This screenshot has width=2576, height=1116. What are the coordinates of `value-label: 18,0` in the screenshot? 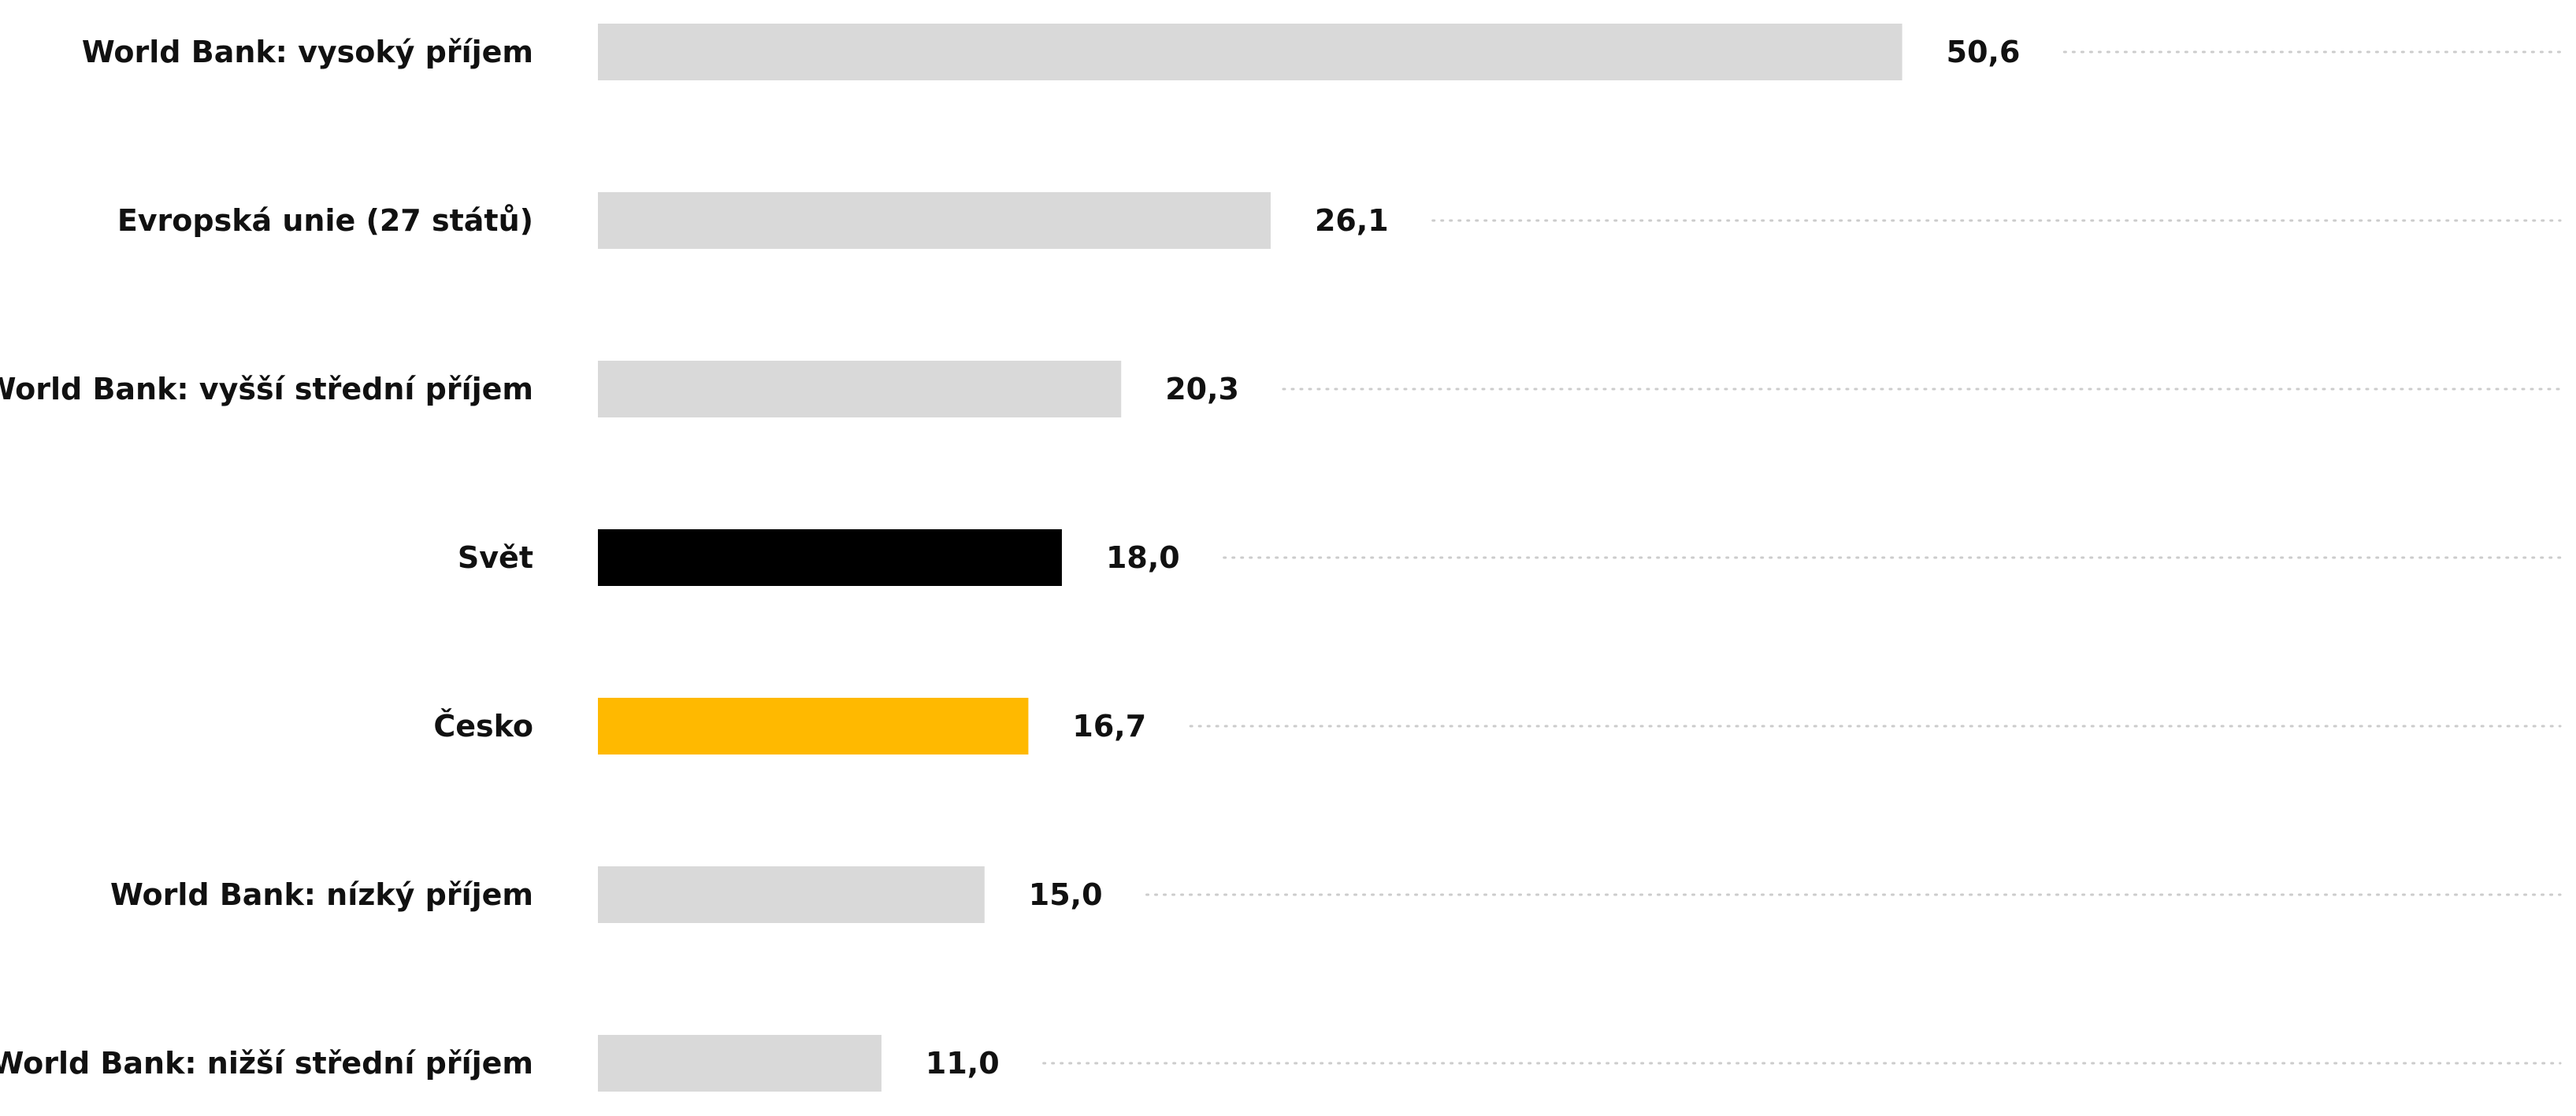 It's located at (1143, 557).